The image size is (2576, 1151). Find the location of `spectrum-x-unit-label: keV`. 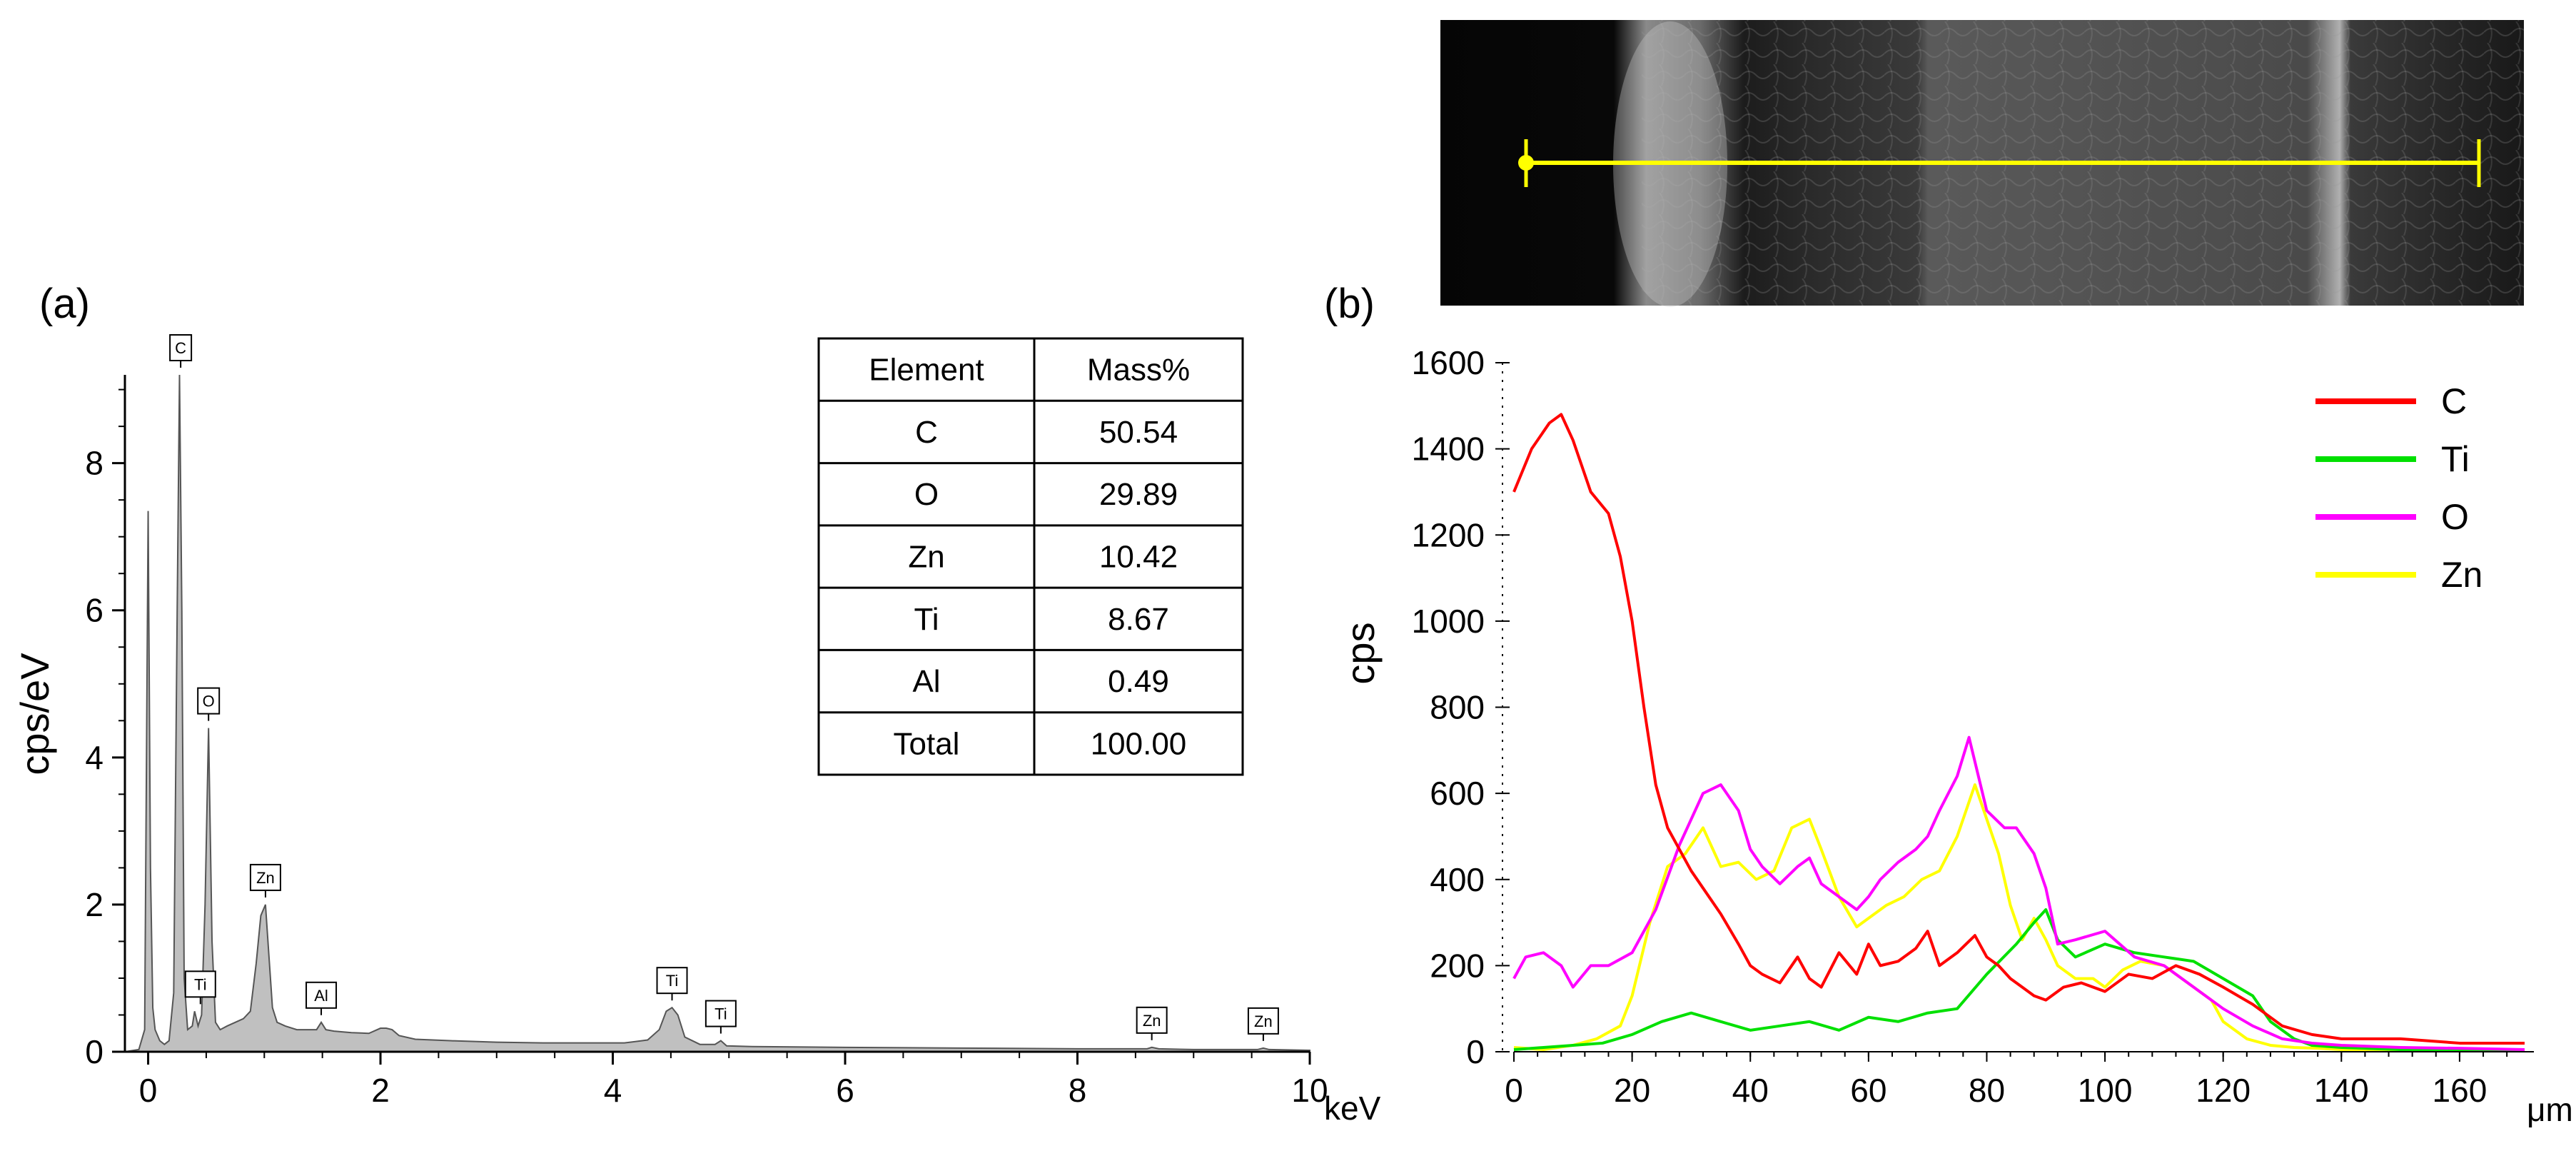

spectrum-x-unit-label: keV is located at coordinates (1352, 1108).